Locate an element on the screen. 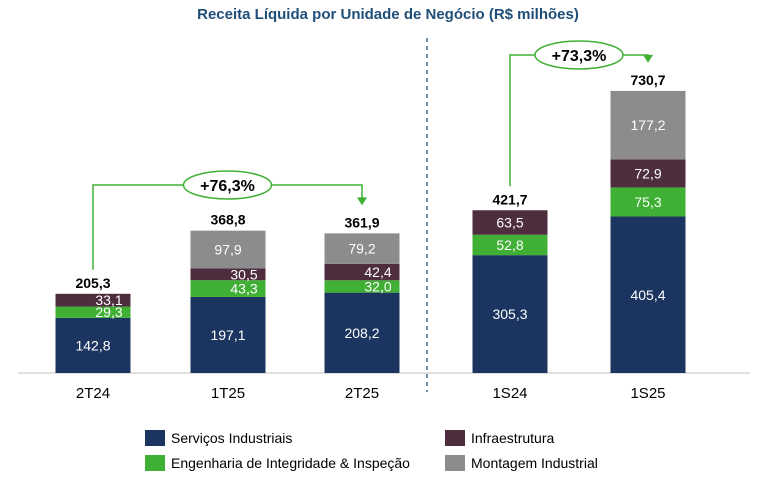 The image size is (764, 483). legend-label: Infraestrutura is located at coordinates (512, 438).